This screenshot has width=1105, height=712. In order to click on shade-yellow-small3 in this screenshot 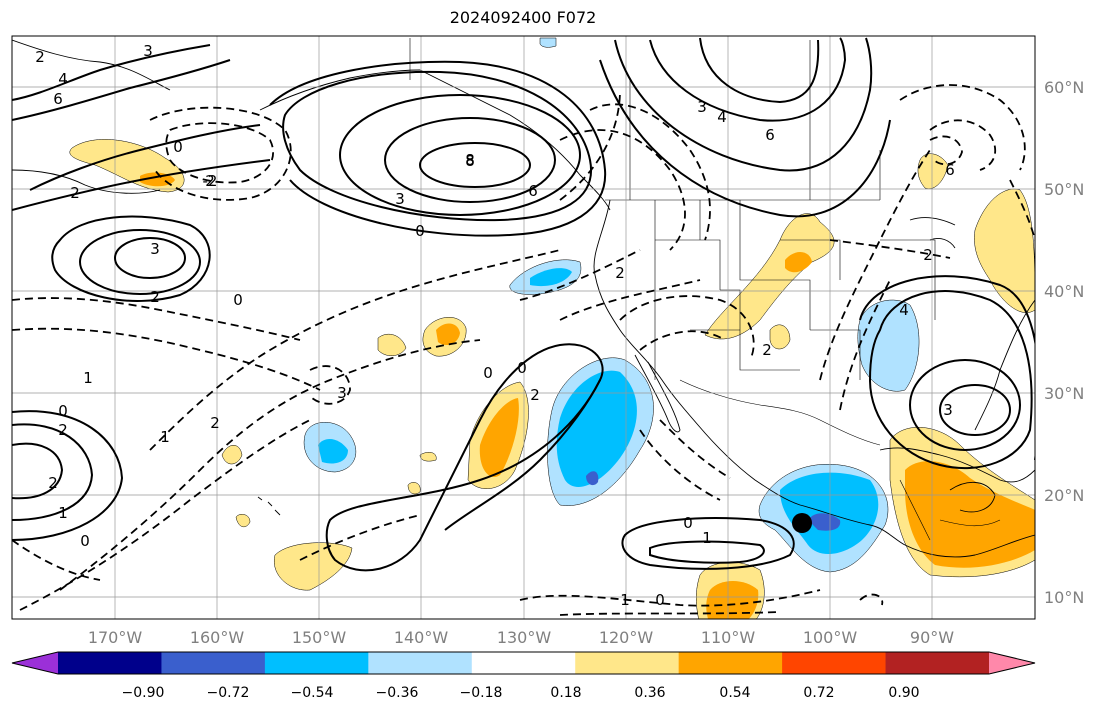, I will do `click(414, 488)`.